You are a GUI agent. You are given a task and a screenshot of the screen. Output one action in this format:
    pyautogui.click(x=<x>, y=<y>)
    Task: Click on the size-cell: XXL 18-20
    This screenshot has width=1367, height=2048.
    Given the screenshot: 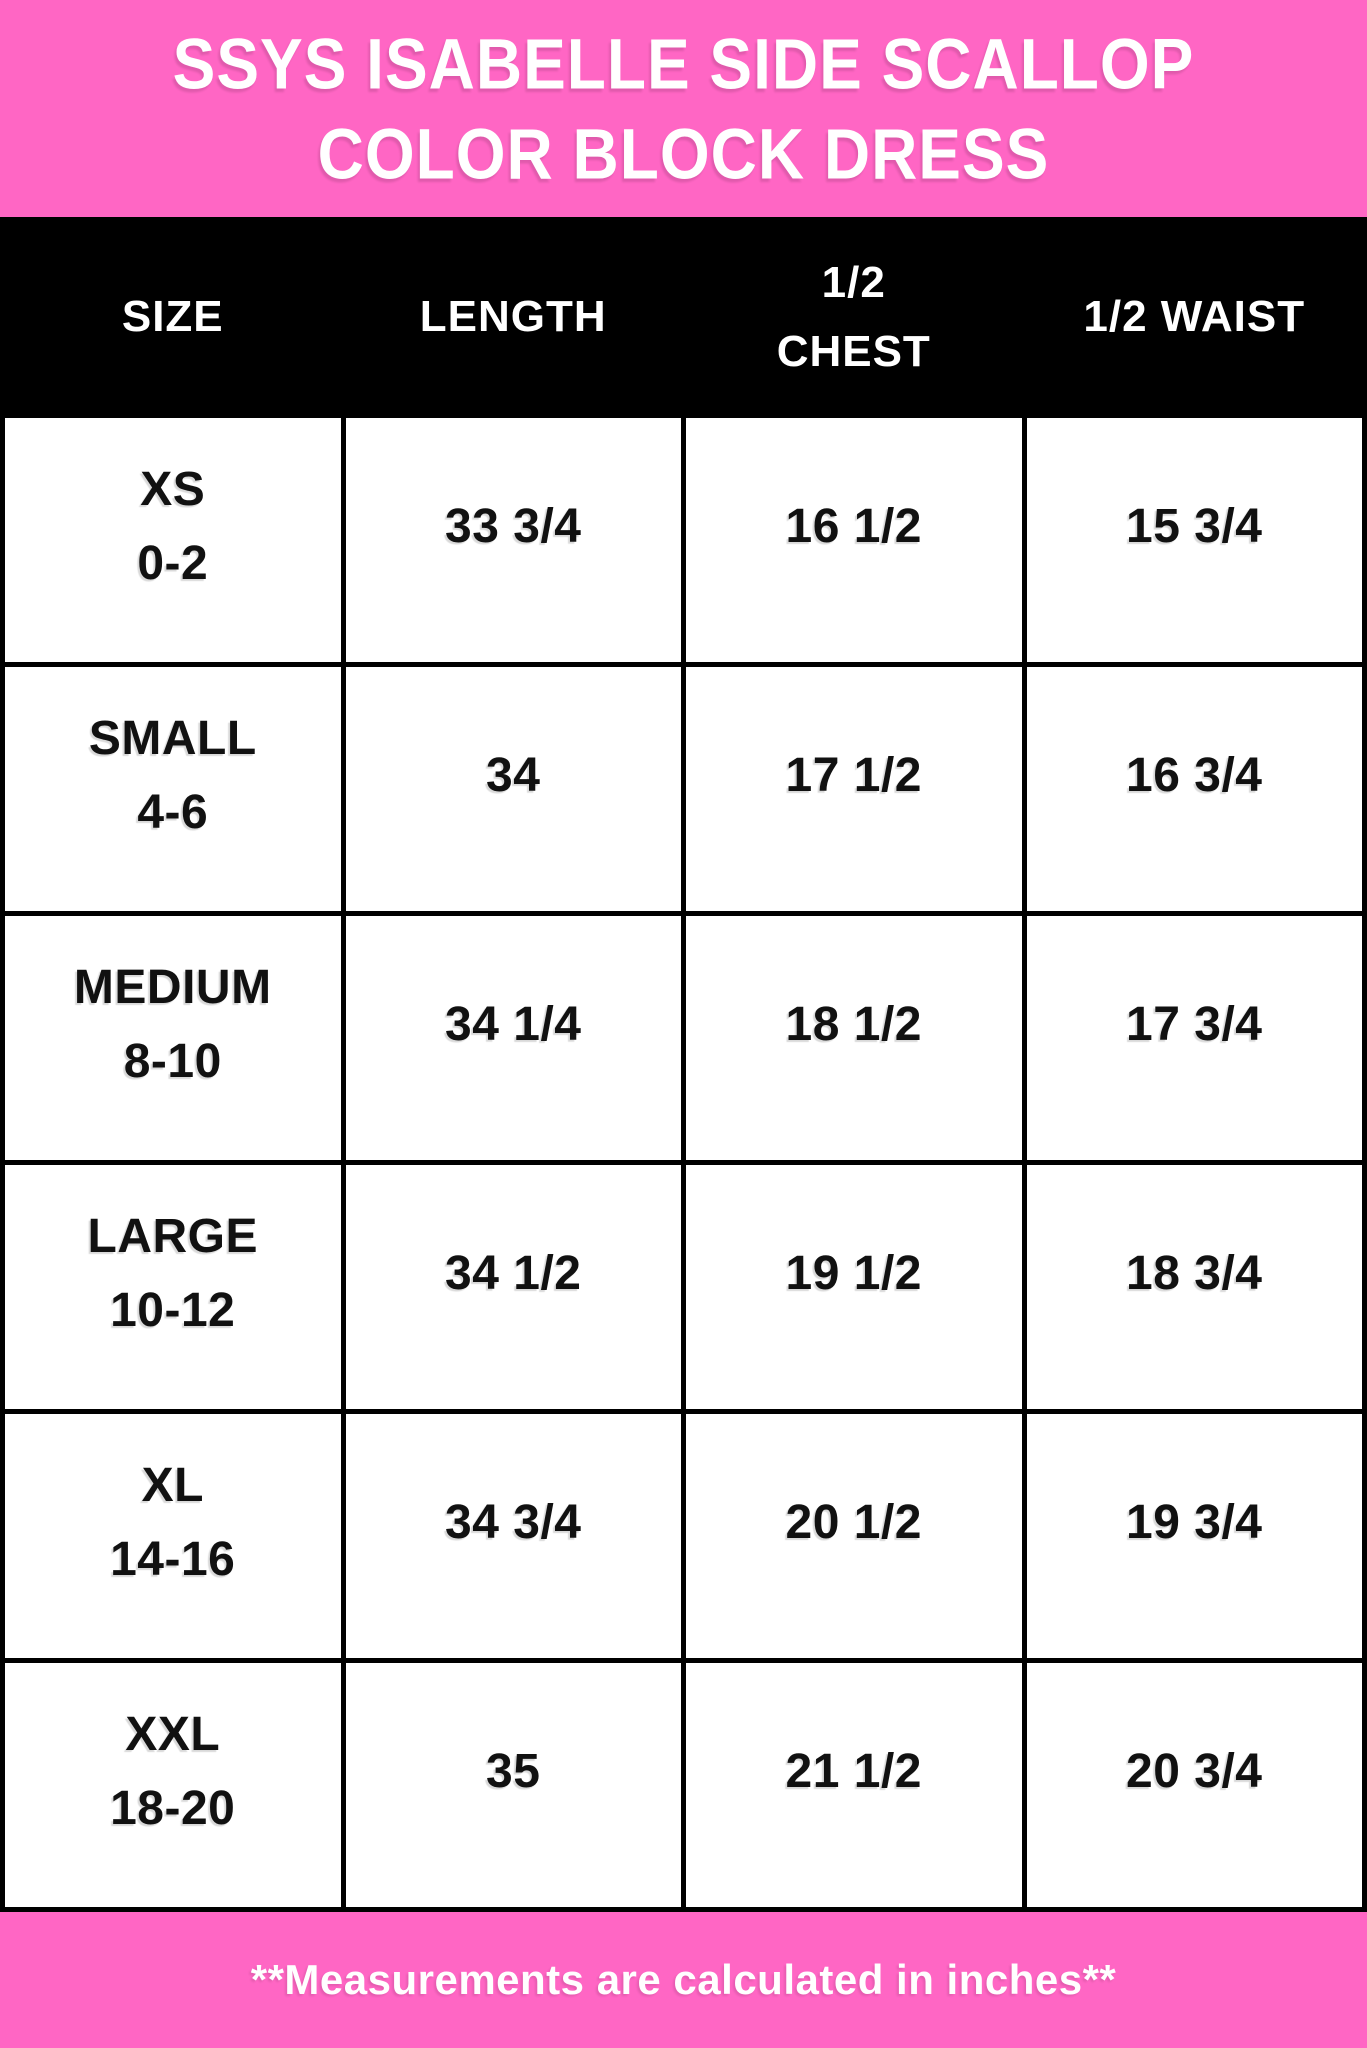 What is the action you would take?
    pyautogui.click(x=173, y=1785)
    